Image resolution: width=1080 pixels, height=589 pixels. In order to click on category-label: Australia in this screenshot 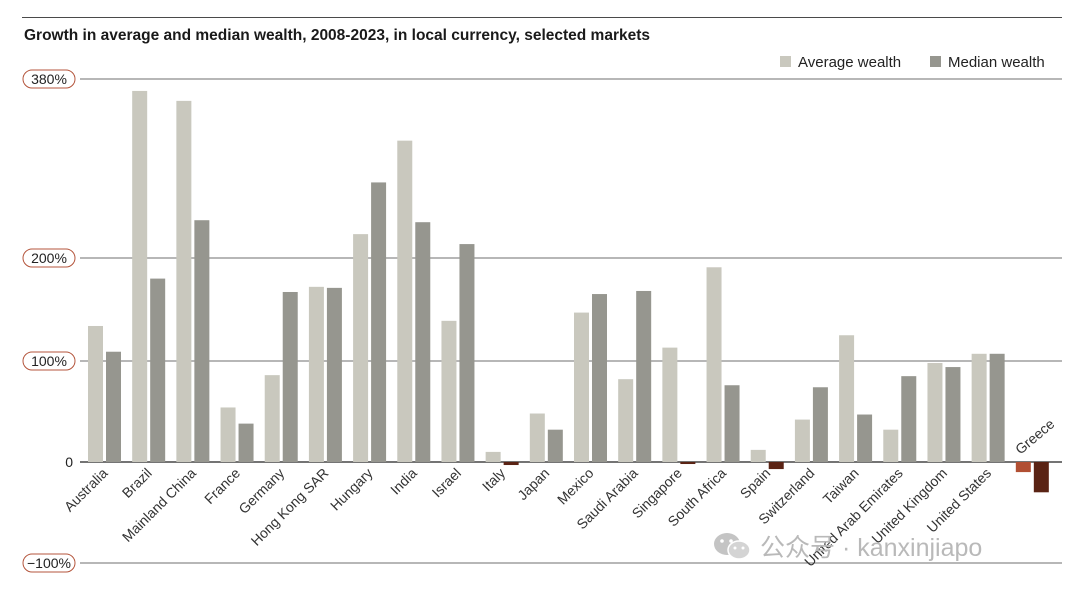, I will do `click(86, 490)`.